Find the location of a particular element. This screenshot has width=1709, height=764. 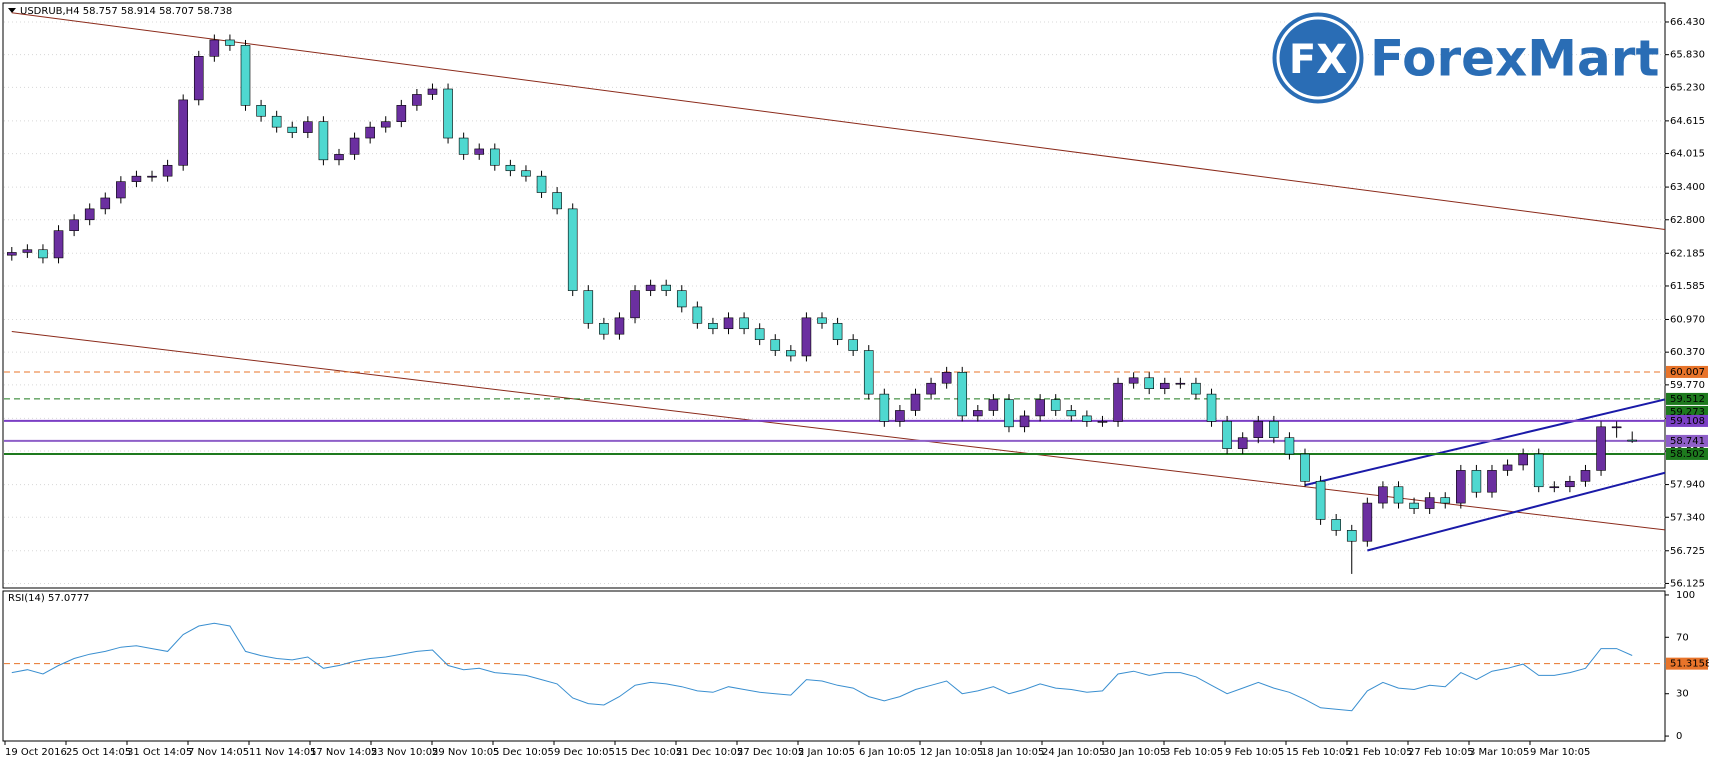

level-label: 59.512 is located at coordinates (1687, 399).